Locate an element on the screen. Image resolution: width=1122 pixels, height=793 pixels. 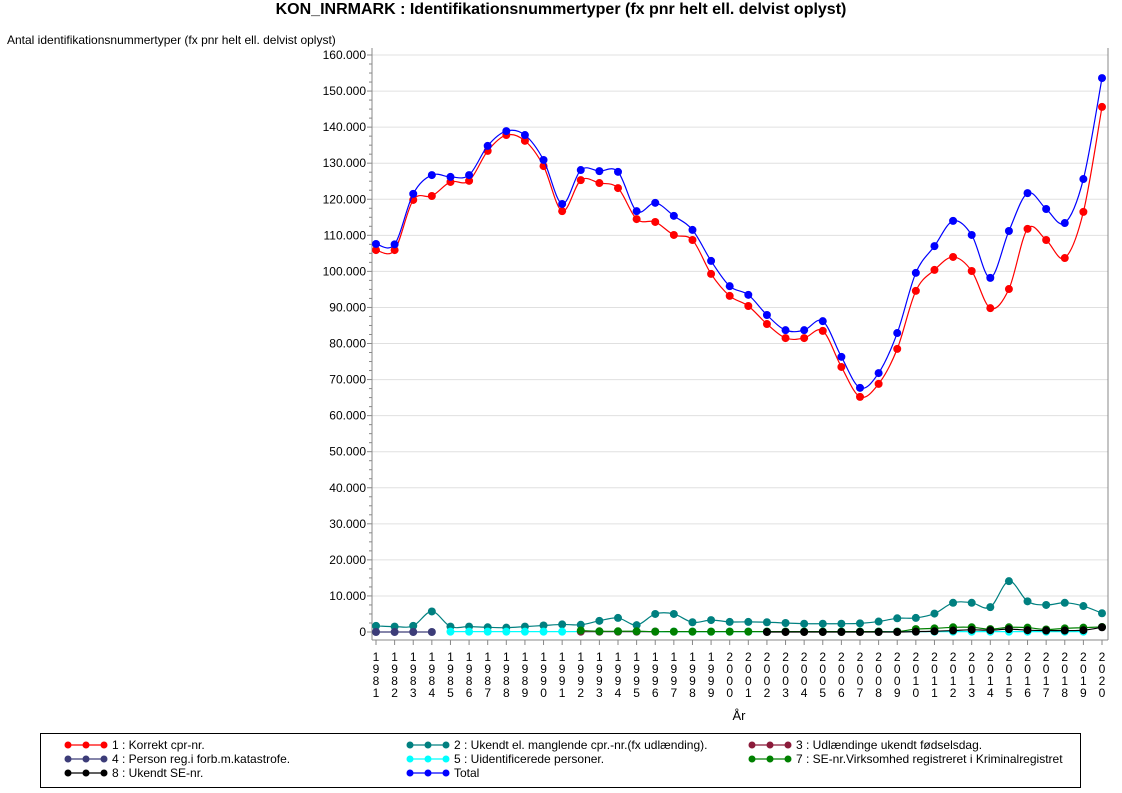
legend-item: 4 : Person reg.i forb.m.katastrofe. is located at coordinates (177, 759).